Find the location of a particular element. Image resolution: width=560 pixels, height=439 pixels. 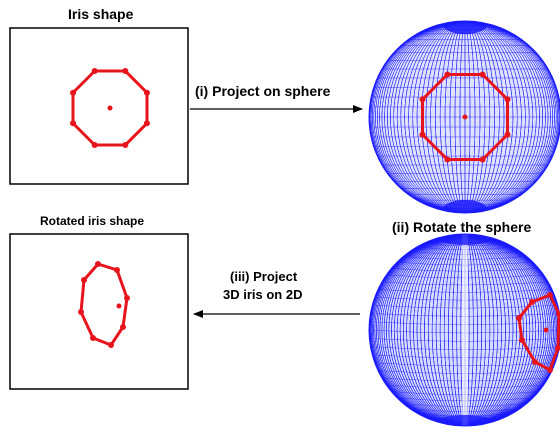

step-project-on-sphere-label: (i) Project on sphere is located at coordinates (263, 91).